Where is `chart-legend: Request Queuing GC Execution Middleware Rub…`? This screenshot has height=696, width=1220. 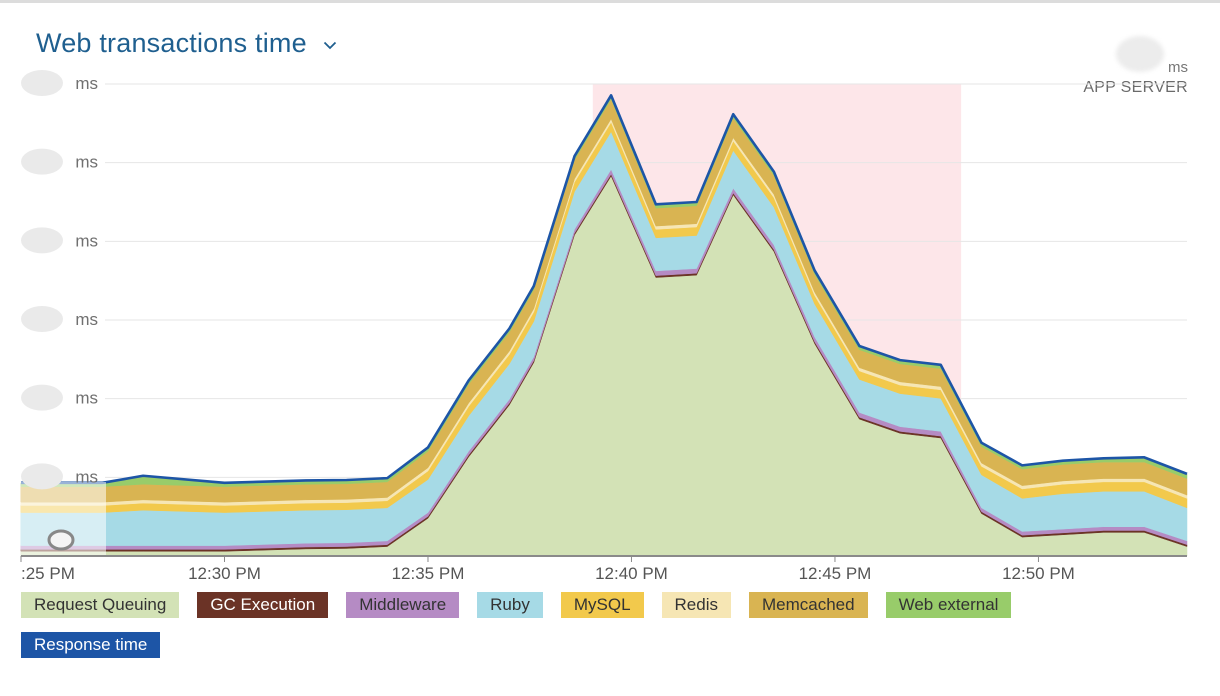
chart-legend: Request Queuing GC Execution Middleware Rub… is located at coordinates (561, 625).